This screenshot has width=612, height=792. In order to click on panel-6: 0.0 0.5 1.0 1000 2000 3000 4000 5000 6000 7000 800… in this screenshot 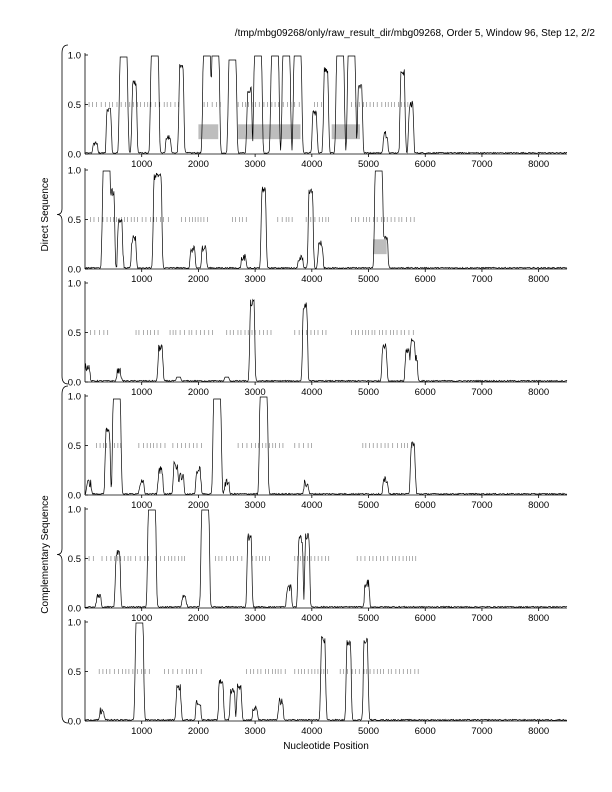, I will do `click(317, 677)`.